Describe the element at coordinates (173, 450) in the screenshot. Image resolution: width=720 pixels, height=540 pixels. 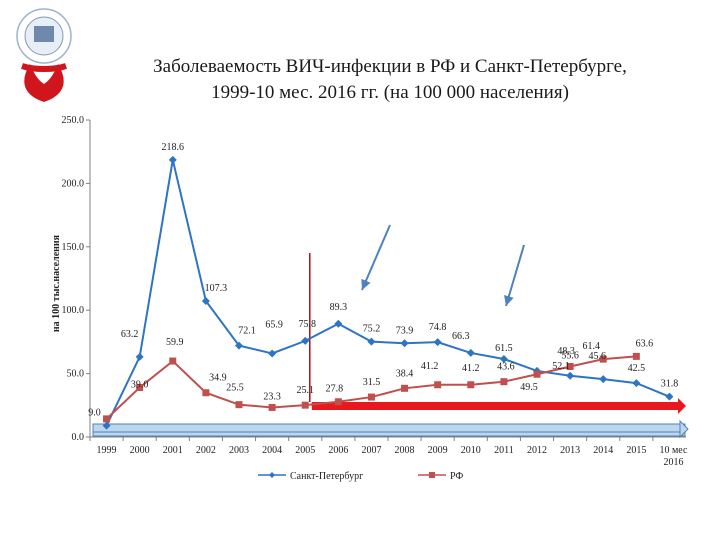
I see `x-tick-label: 2001` at that location.